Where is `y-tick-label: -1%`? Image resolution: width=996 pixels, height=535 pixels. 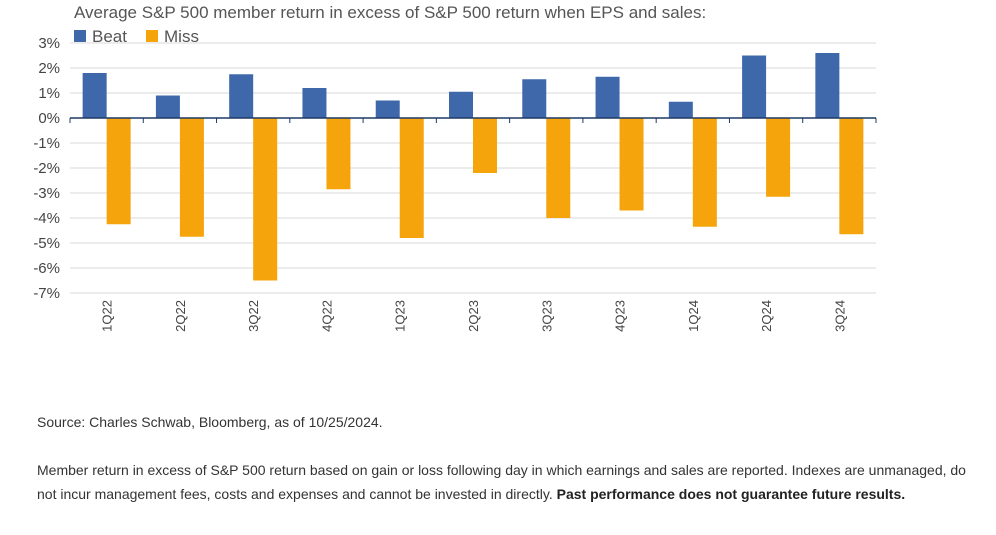 y-tick-label: -1% is located at coordinates (46, 143).